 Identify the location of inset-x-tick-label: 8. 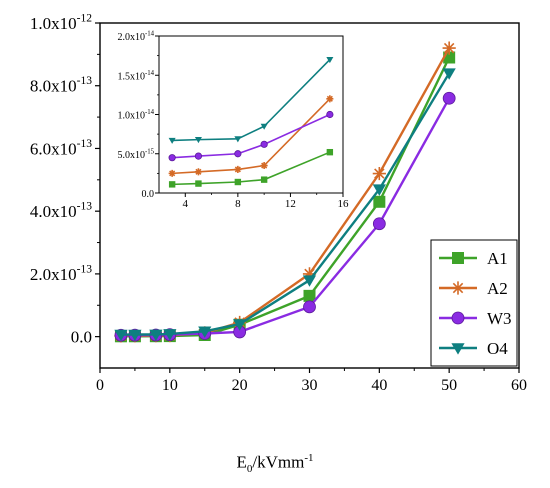
(238, 204).